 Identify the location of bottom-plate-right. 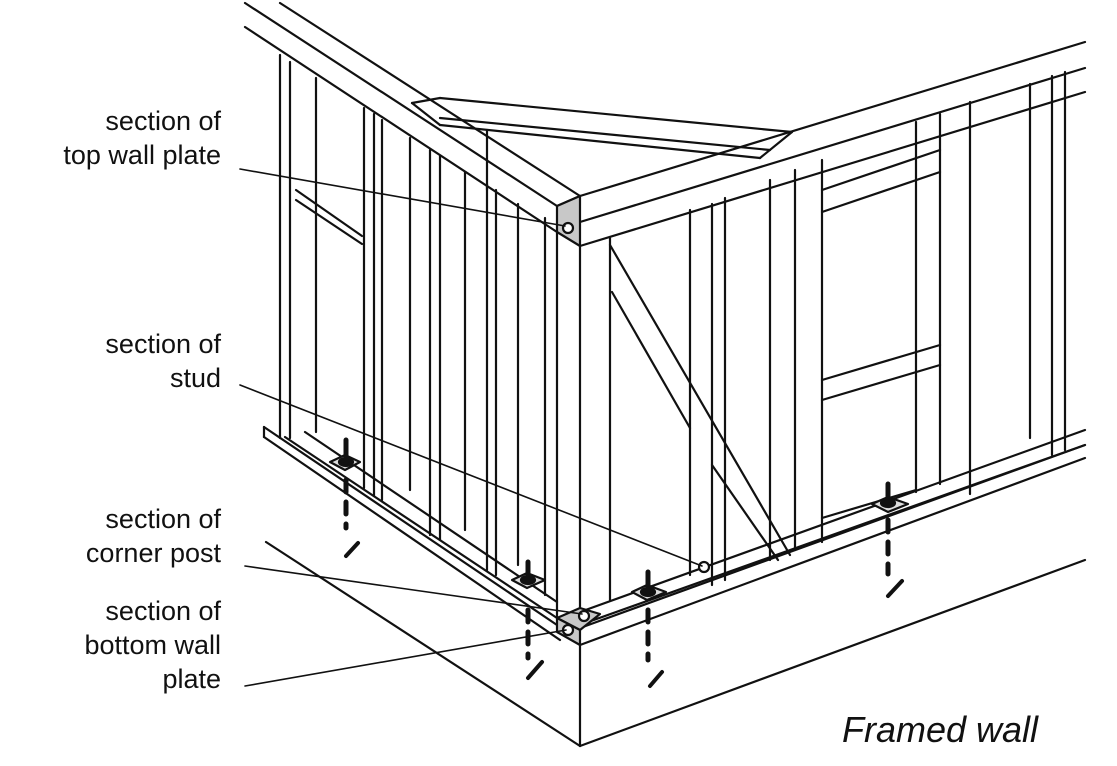
(832, 529).